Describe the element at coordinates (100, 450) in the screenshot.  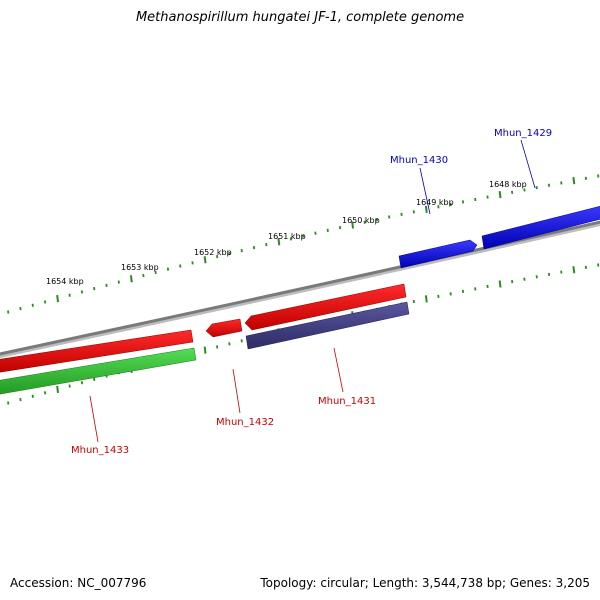
I see `gene-label-mhun-1433: Mhun_1433` at that location.